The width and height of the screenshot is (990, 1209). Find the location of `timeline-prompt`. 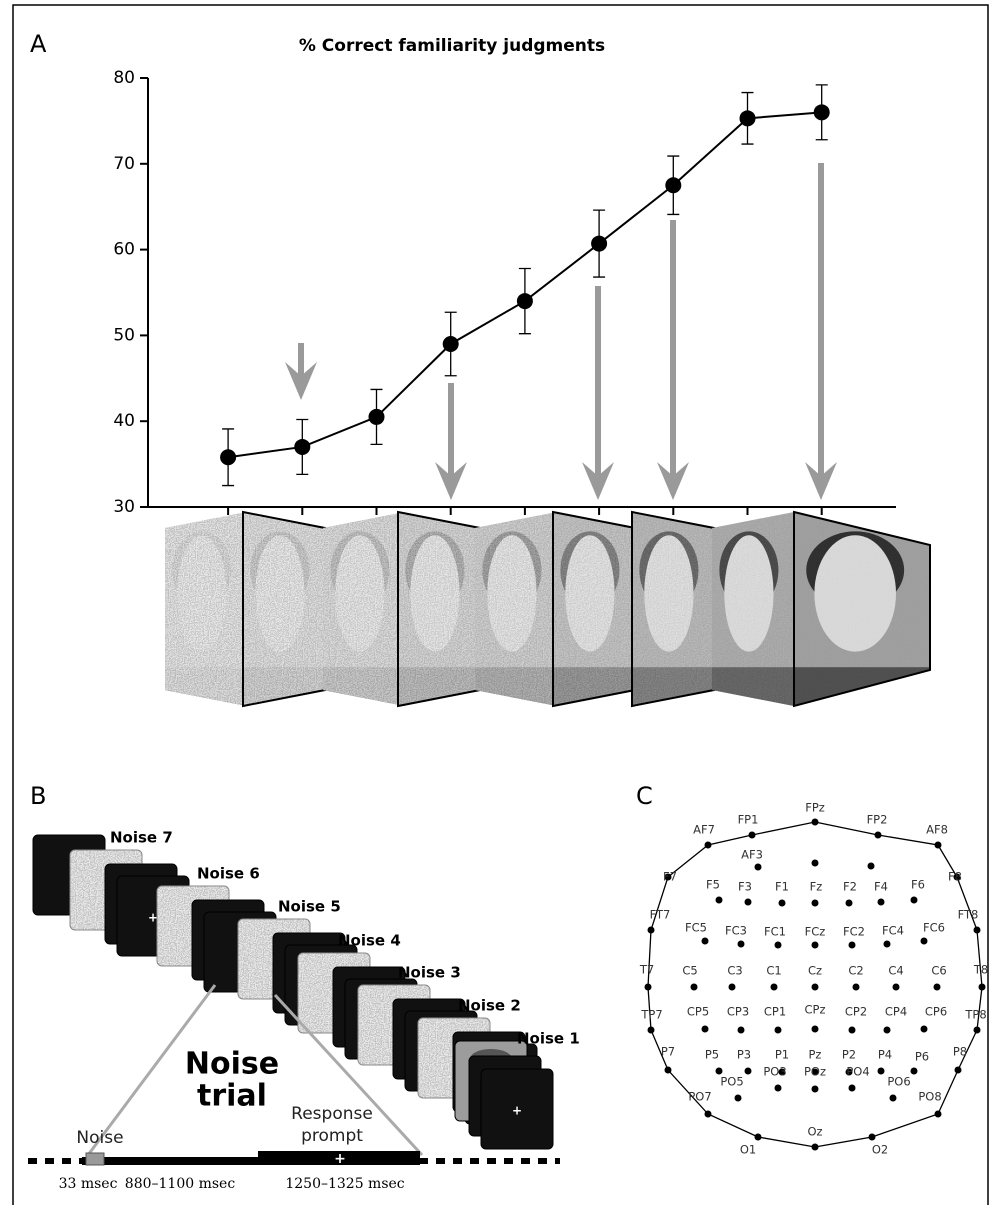

timeline-prompt is located at coordinates (339, 1158).